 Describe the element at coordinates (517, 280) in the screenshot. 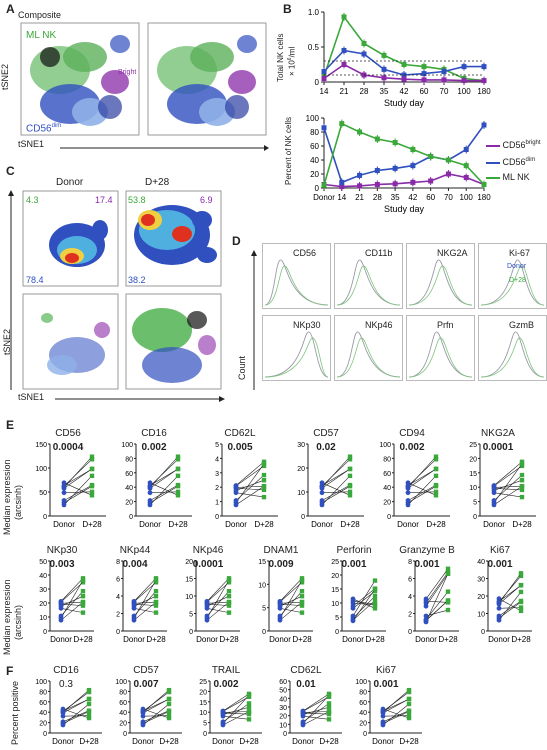

I see `legend-d28: D+28` at that location.